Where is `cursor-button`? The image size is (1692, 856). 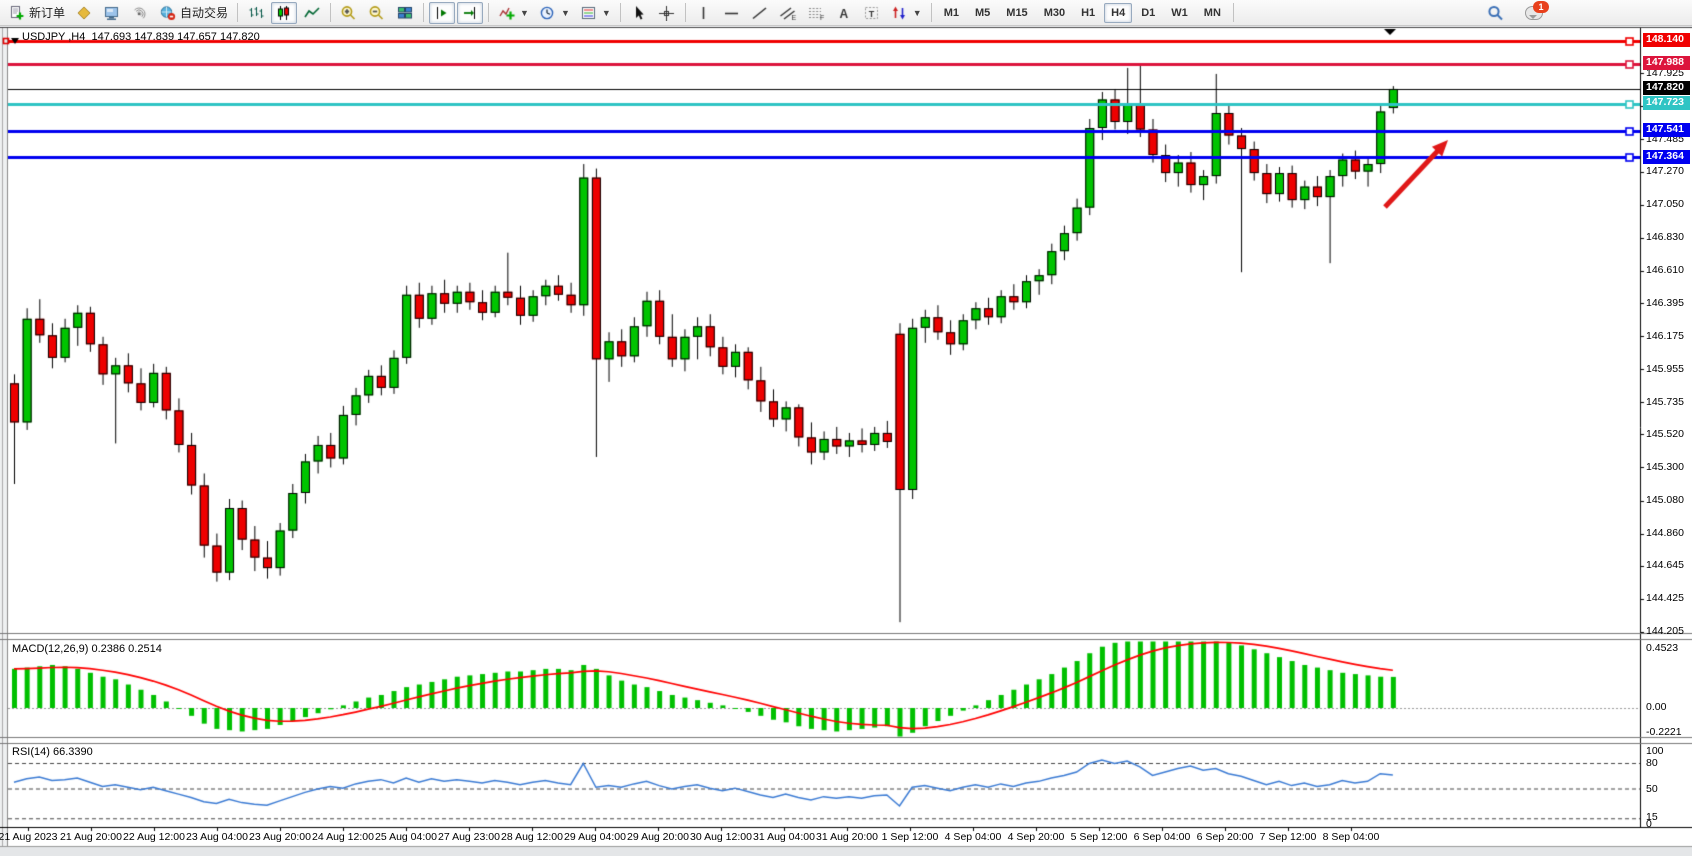
cursor-button is located at coordinates (639, 13).